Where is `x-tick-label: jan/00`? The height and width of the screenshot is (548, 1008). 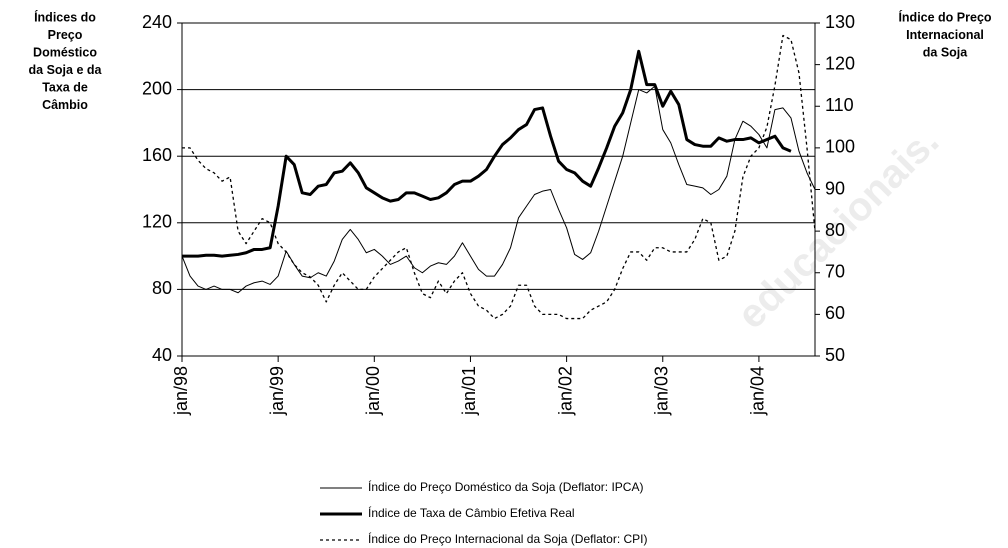 x-tick-label: jan/00 is located at coordinates (373, 391).